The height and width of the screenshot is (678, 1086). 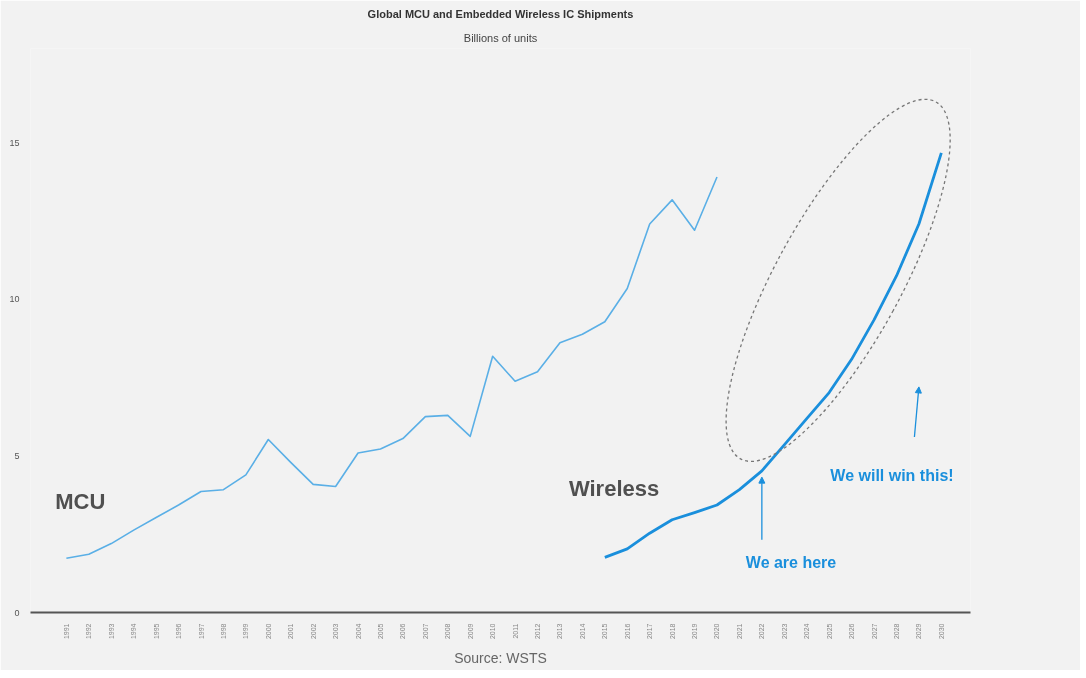 What do you see at coordinates (614, 488) in the screenshot?
I see `series-label: Wireless` at bounding box center [614, 488].